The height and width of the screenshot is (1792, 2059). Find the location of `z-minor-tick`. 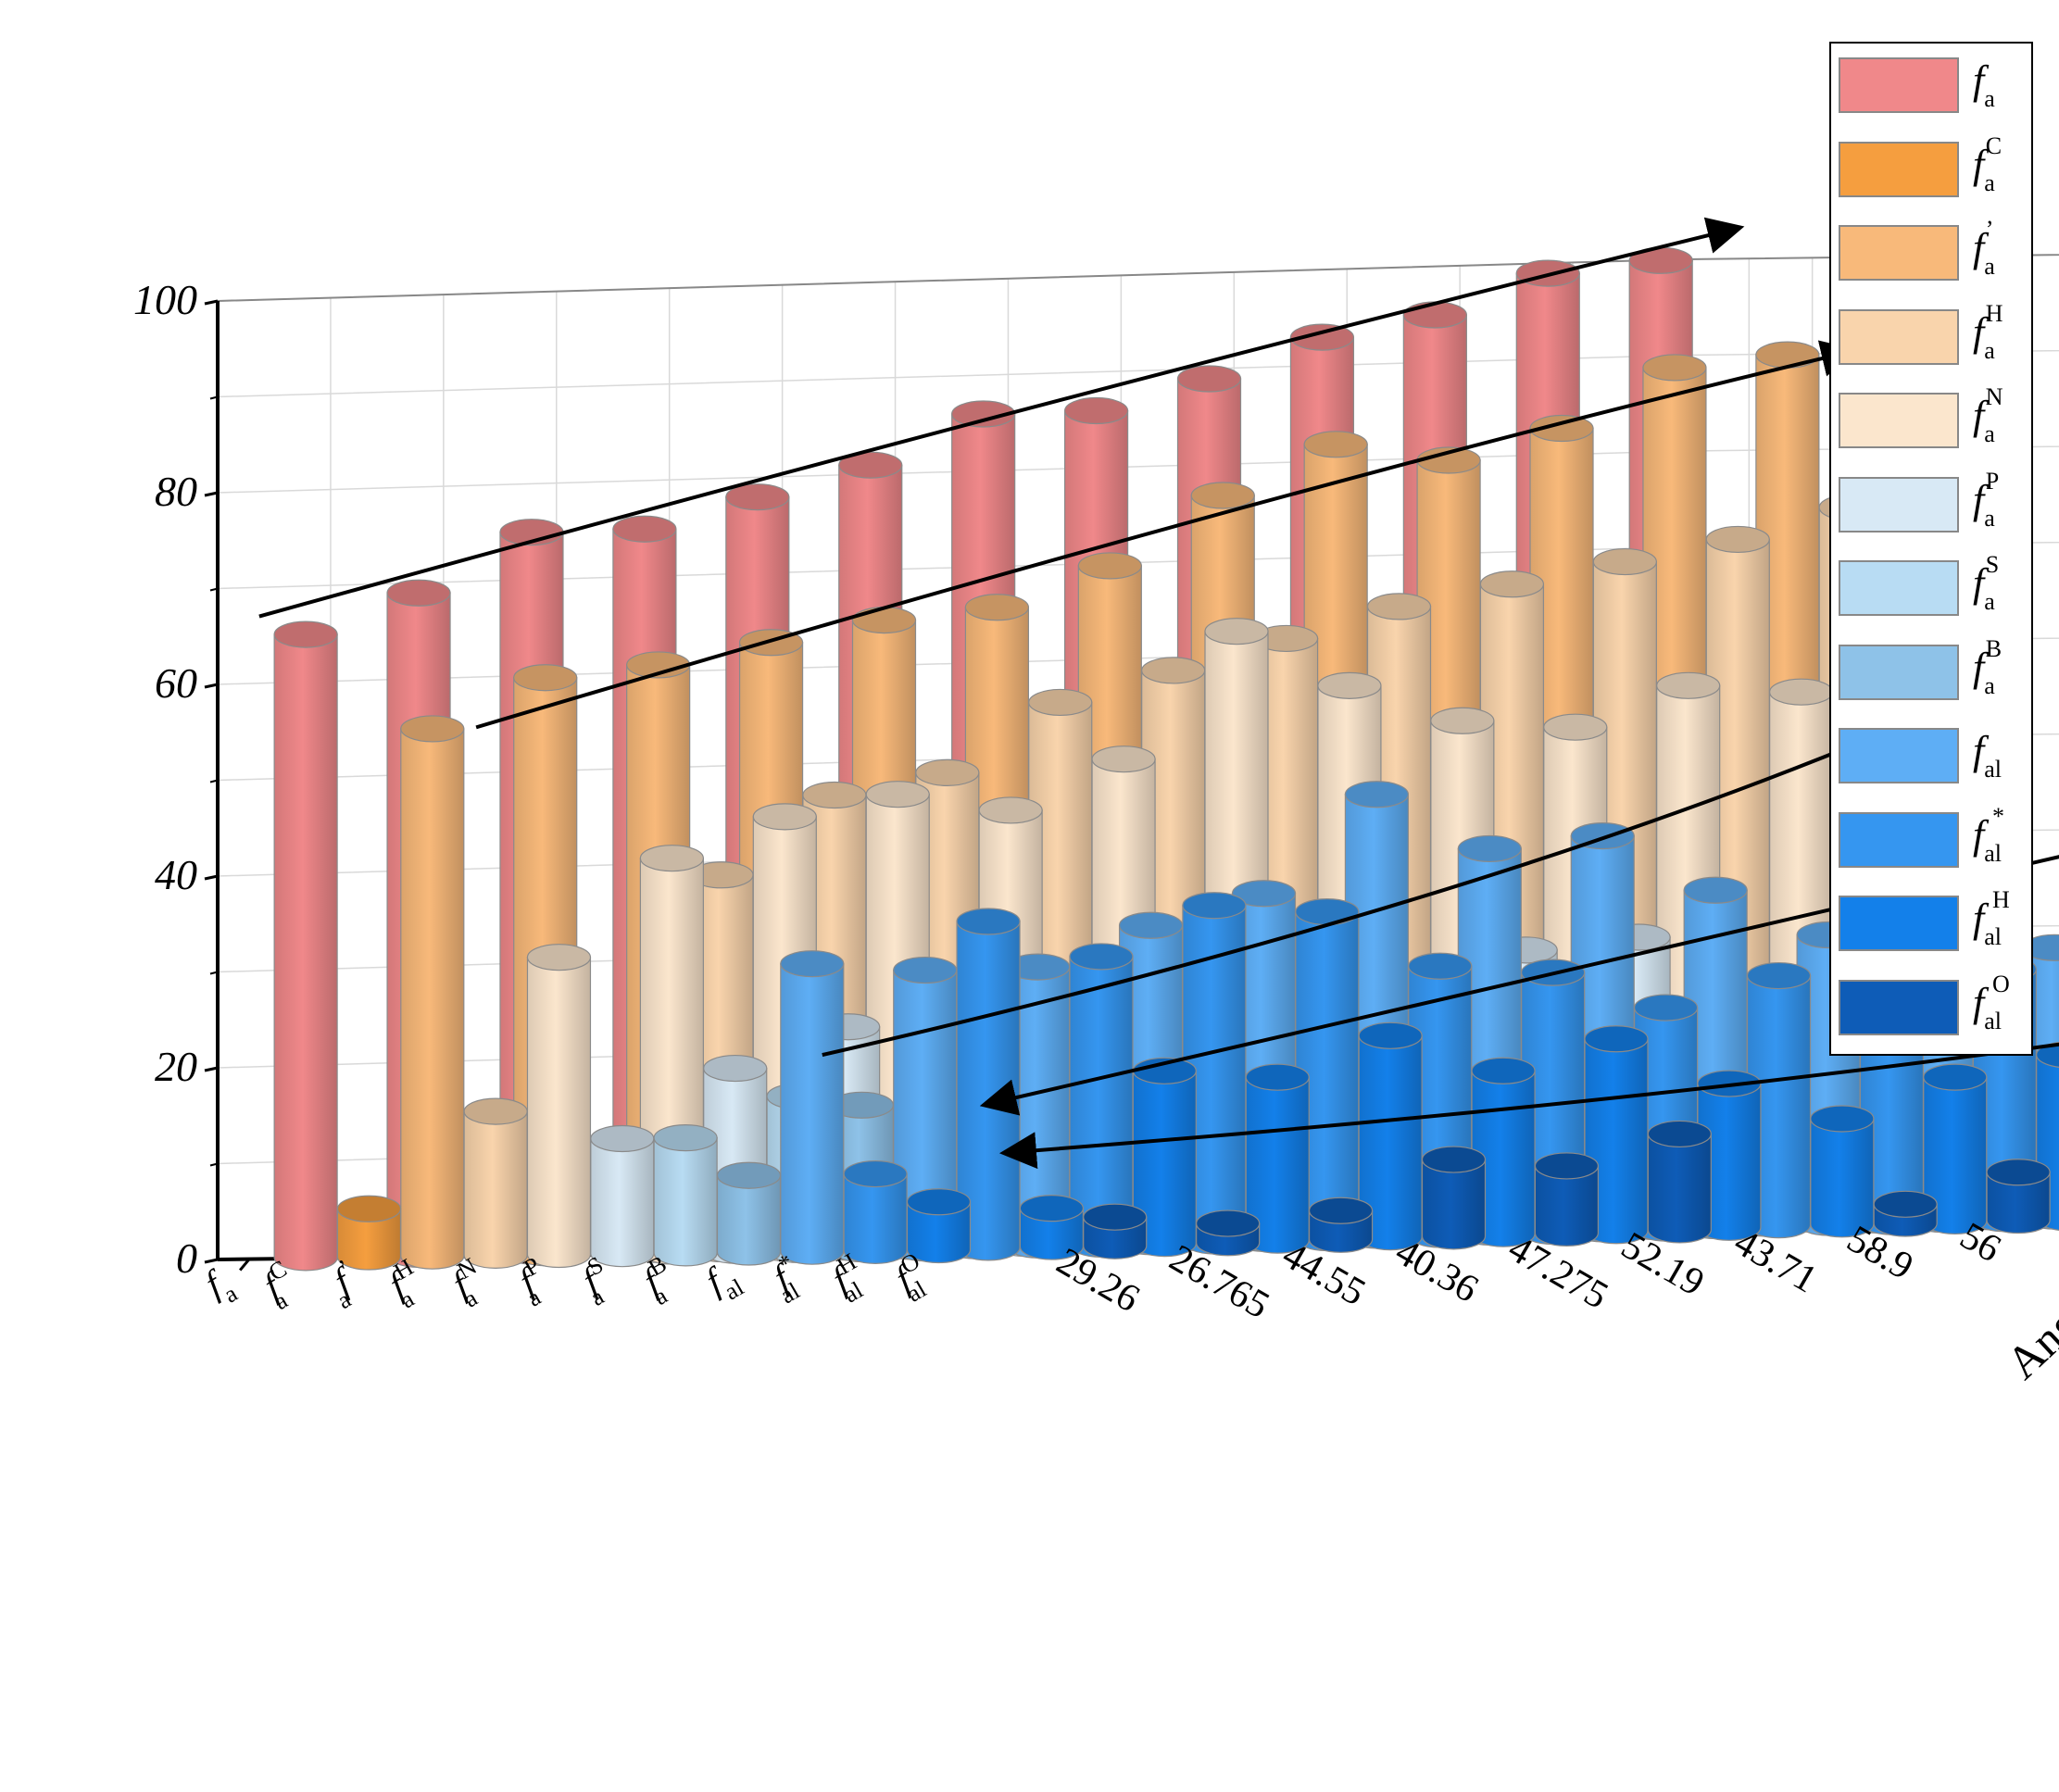

z-minor-tick is located at coordinates (214, 781).